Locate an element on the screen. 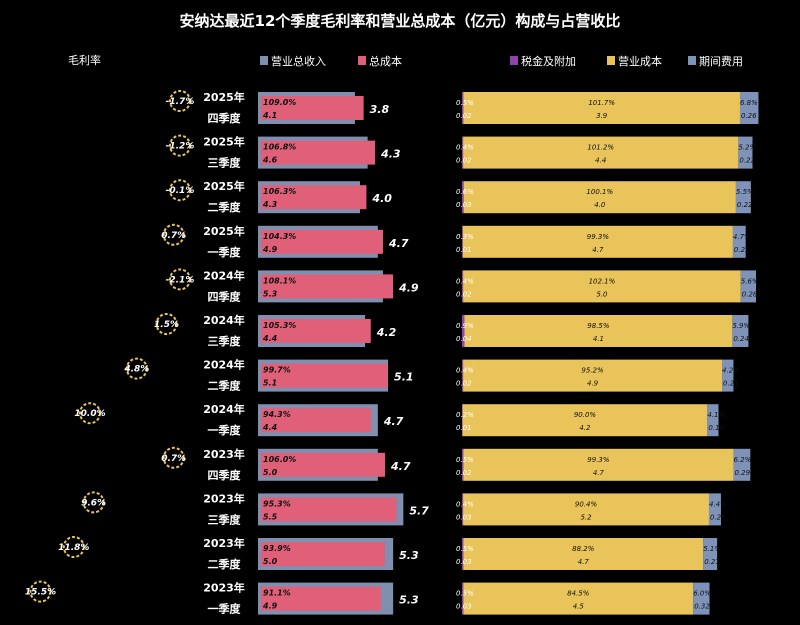 The image size is (800, 625). operating-cost-pct-label: 100.1% is located at coordinates (599, 192).